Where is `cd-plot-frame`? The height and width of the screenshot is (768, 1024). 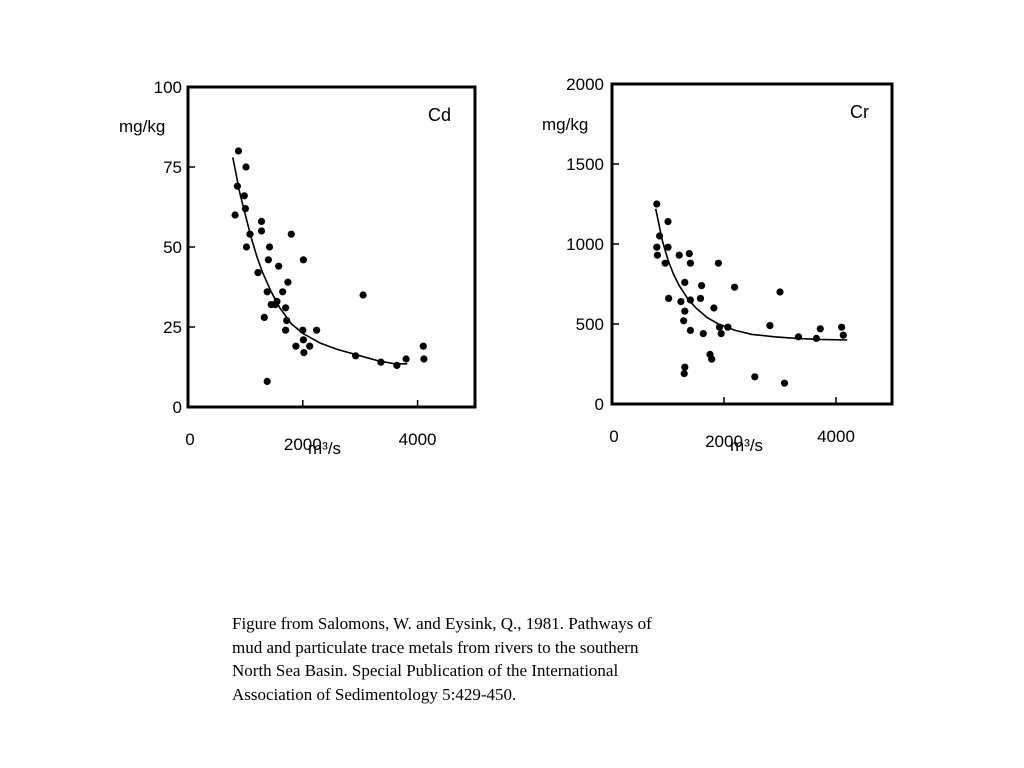
cd-plot-frame is located at coordinates (331, 247).